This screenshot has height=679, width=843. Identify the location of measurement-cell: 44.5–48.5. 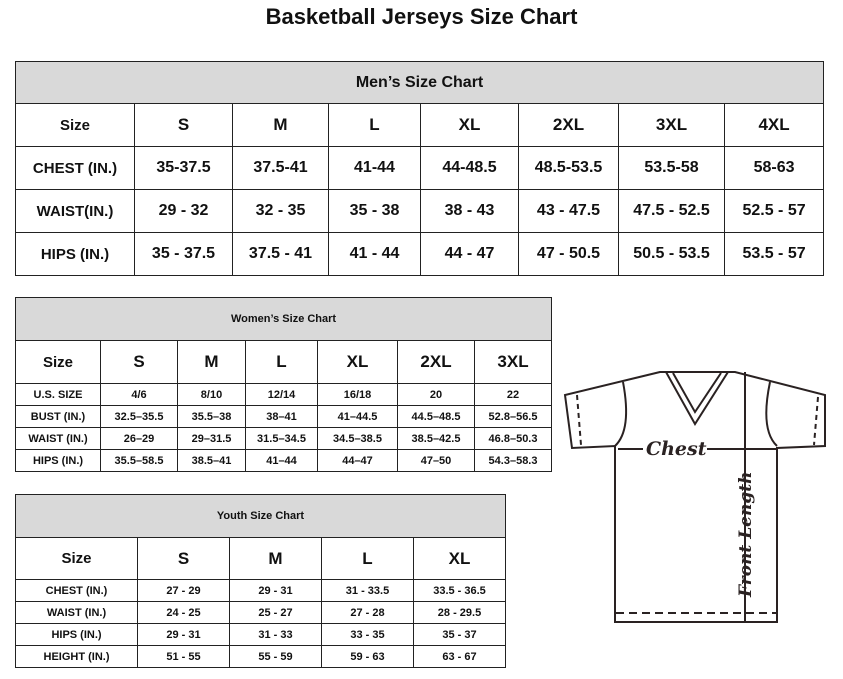
(436, 416).